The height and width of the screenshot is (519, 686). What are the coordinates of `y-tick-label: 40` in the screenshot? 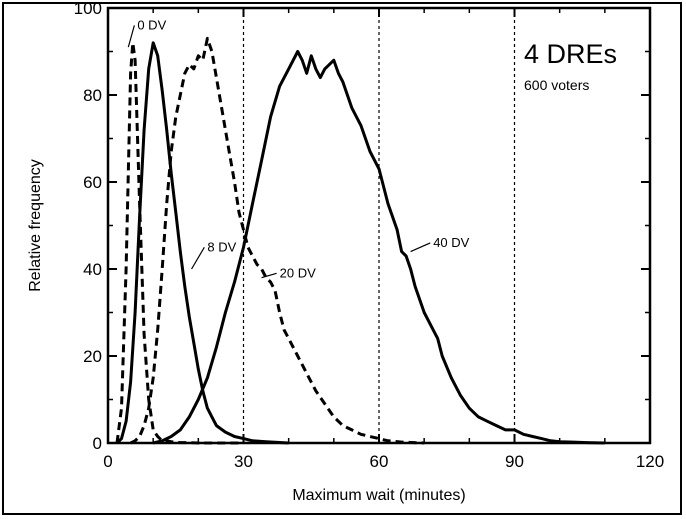 It's located at (92, 269).